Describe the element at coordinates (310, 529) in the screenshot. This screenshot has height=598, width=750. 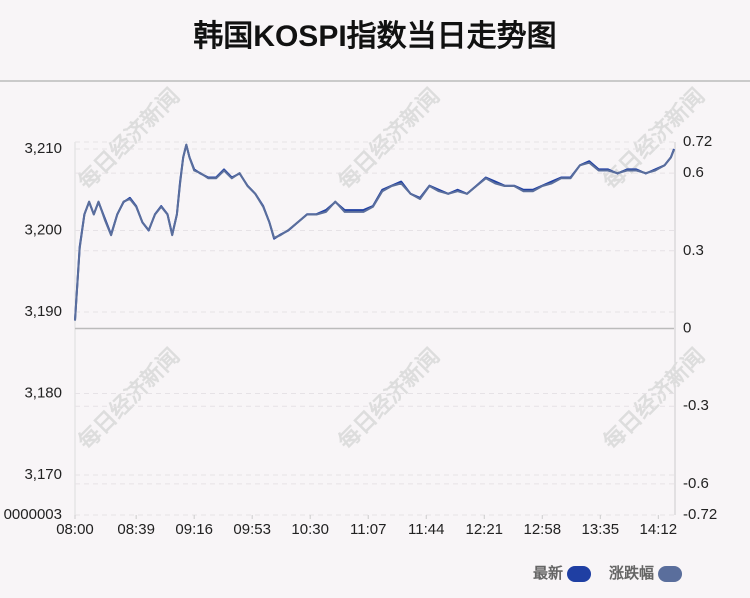
I see `x-tick-label: 10:30` at that location.